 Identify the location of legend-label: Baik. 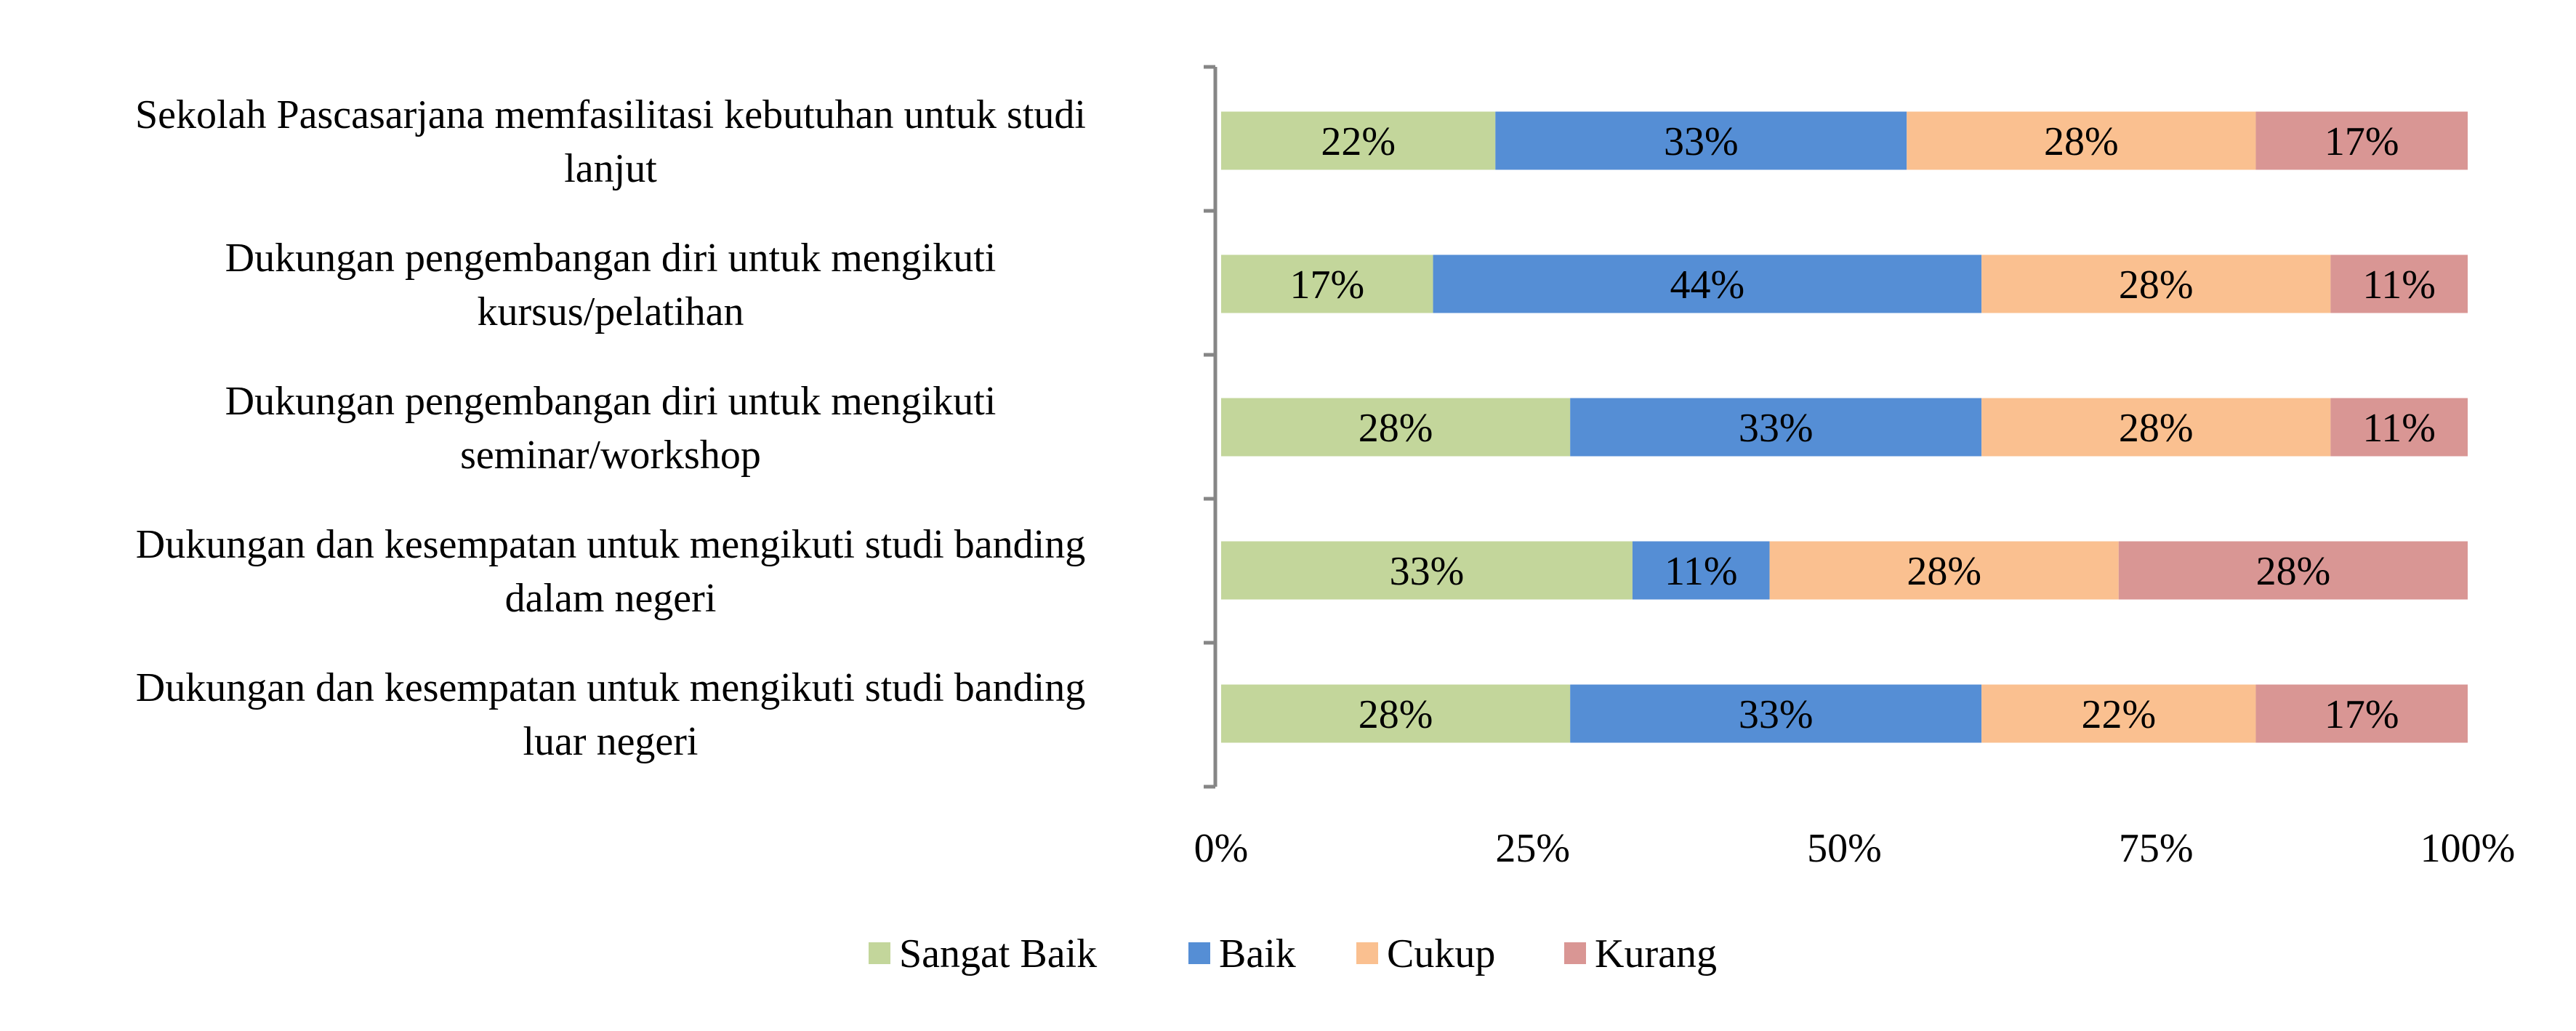
(1257, 953).